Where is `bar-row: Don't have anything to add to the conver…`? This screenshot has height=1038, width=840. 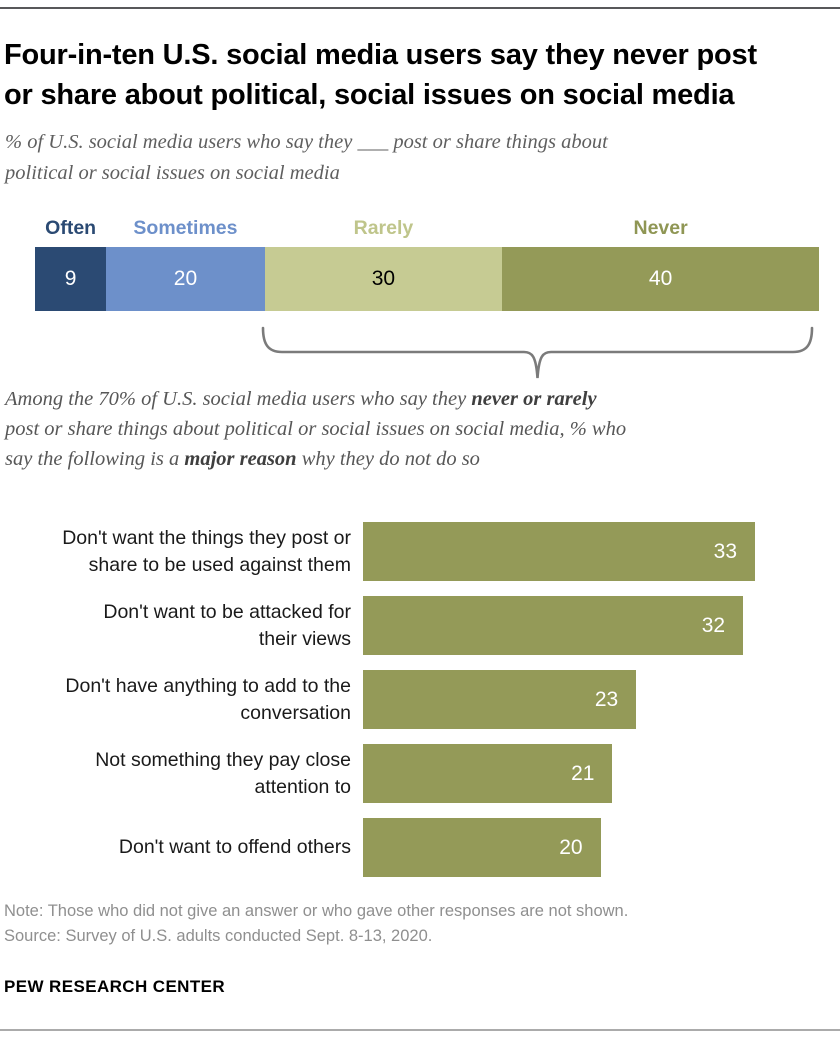 bar-row: Don't have anything to add to the conver… is located at coordinates (420, 699).